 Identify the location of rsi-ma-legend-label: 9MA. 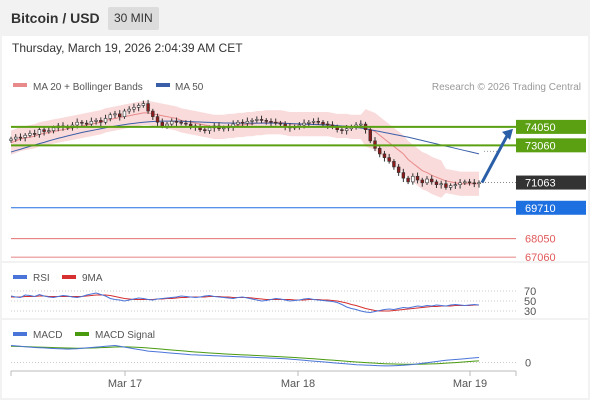
(92, 278).